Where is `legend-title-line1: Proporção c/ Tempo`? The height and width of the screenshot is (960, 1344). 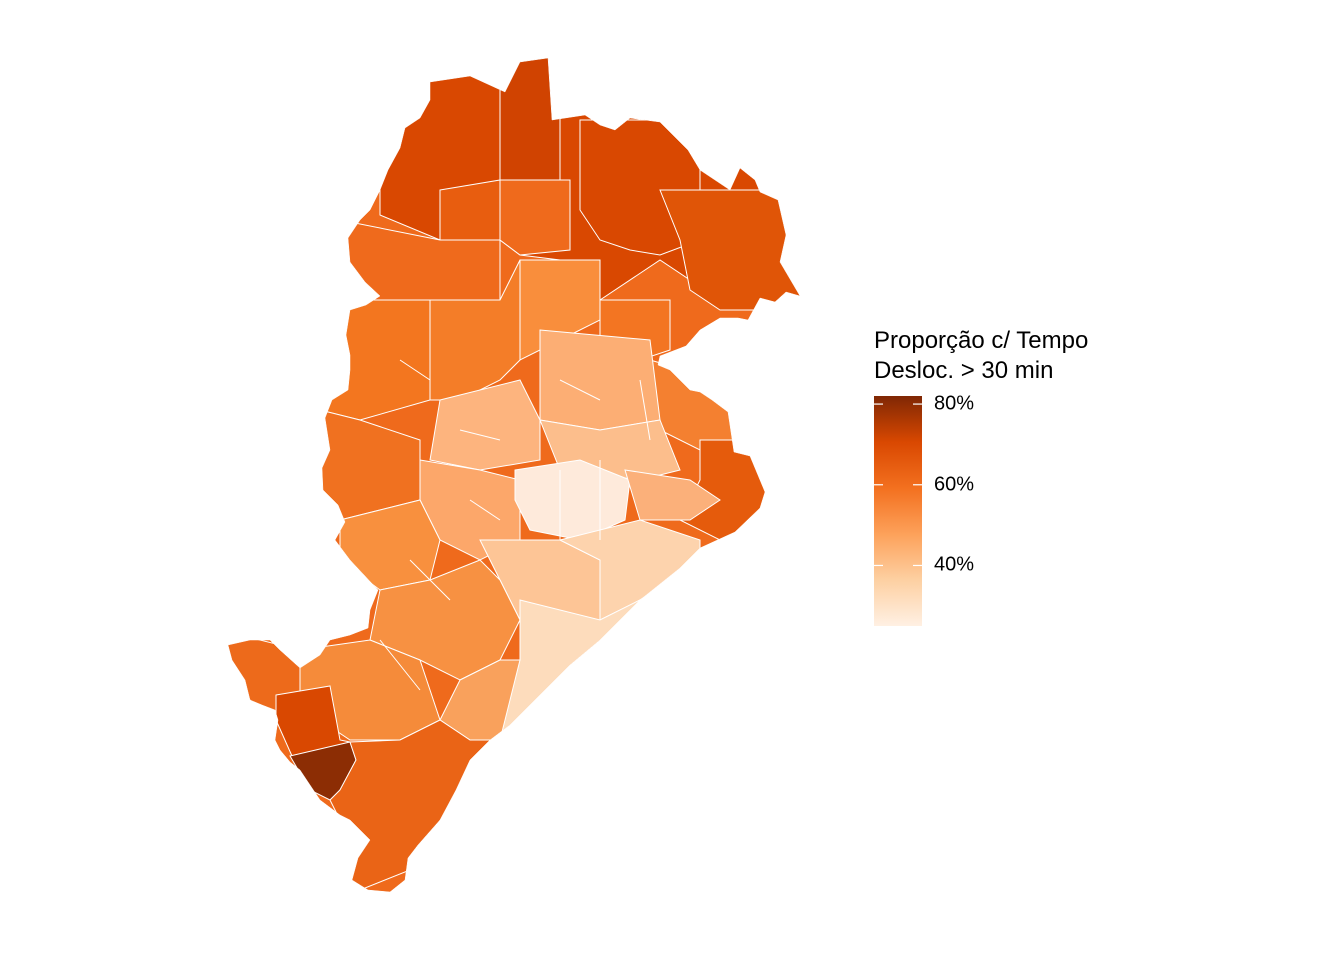
legend-title-line1: Proporção c/ Tempo is located at coordinates (981, 340).